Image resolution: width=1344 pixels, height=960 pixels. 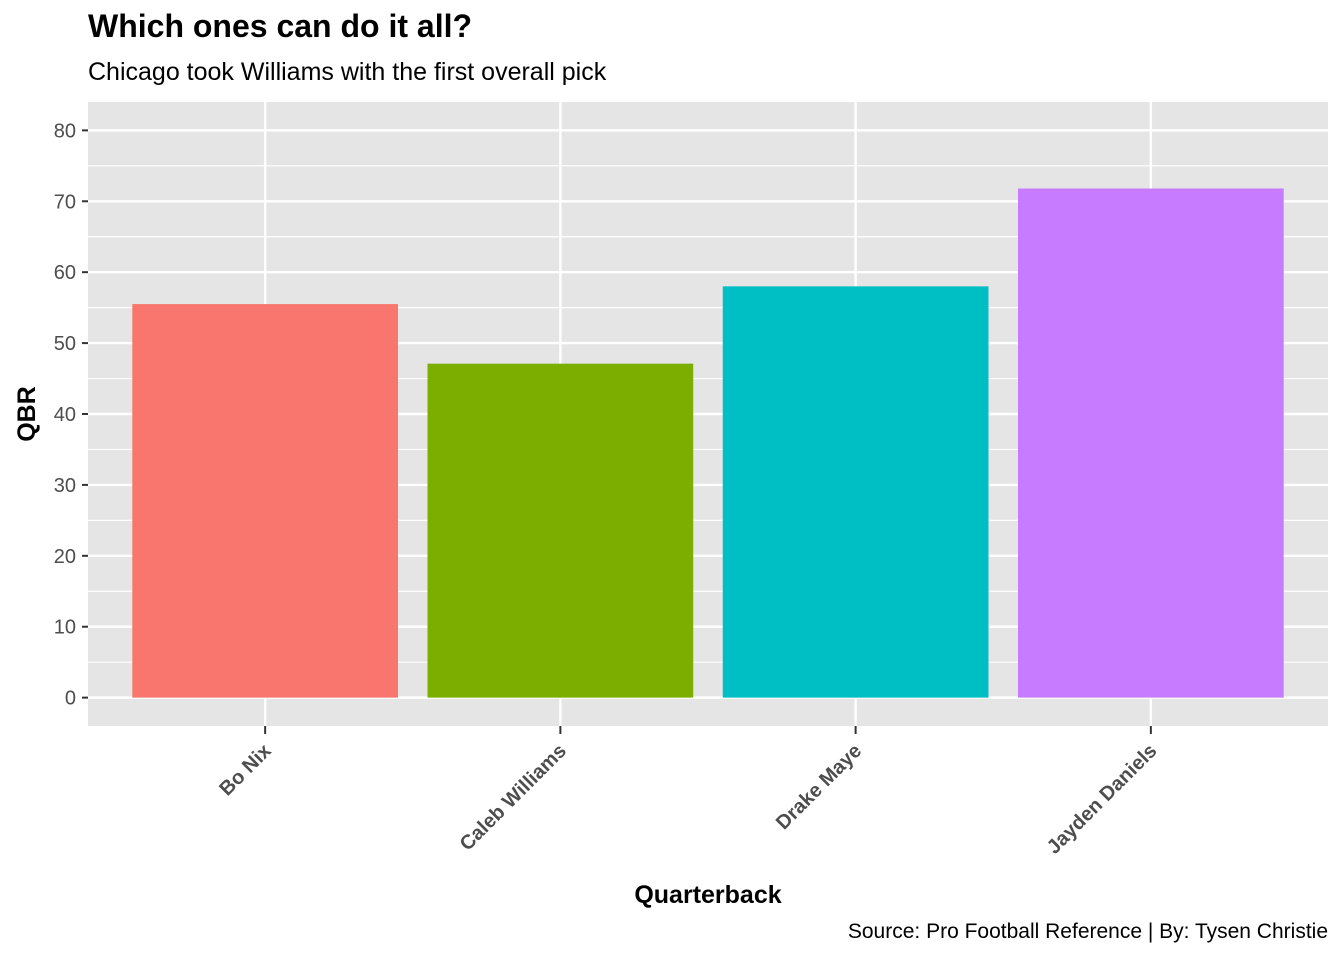 What do you see at coordinates (65, 344) in the screenshot?
I see `y-tick-label: 50` at bounding box center [65, 344].